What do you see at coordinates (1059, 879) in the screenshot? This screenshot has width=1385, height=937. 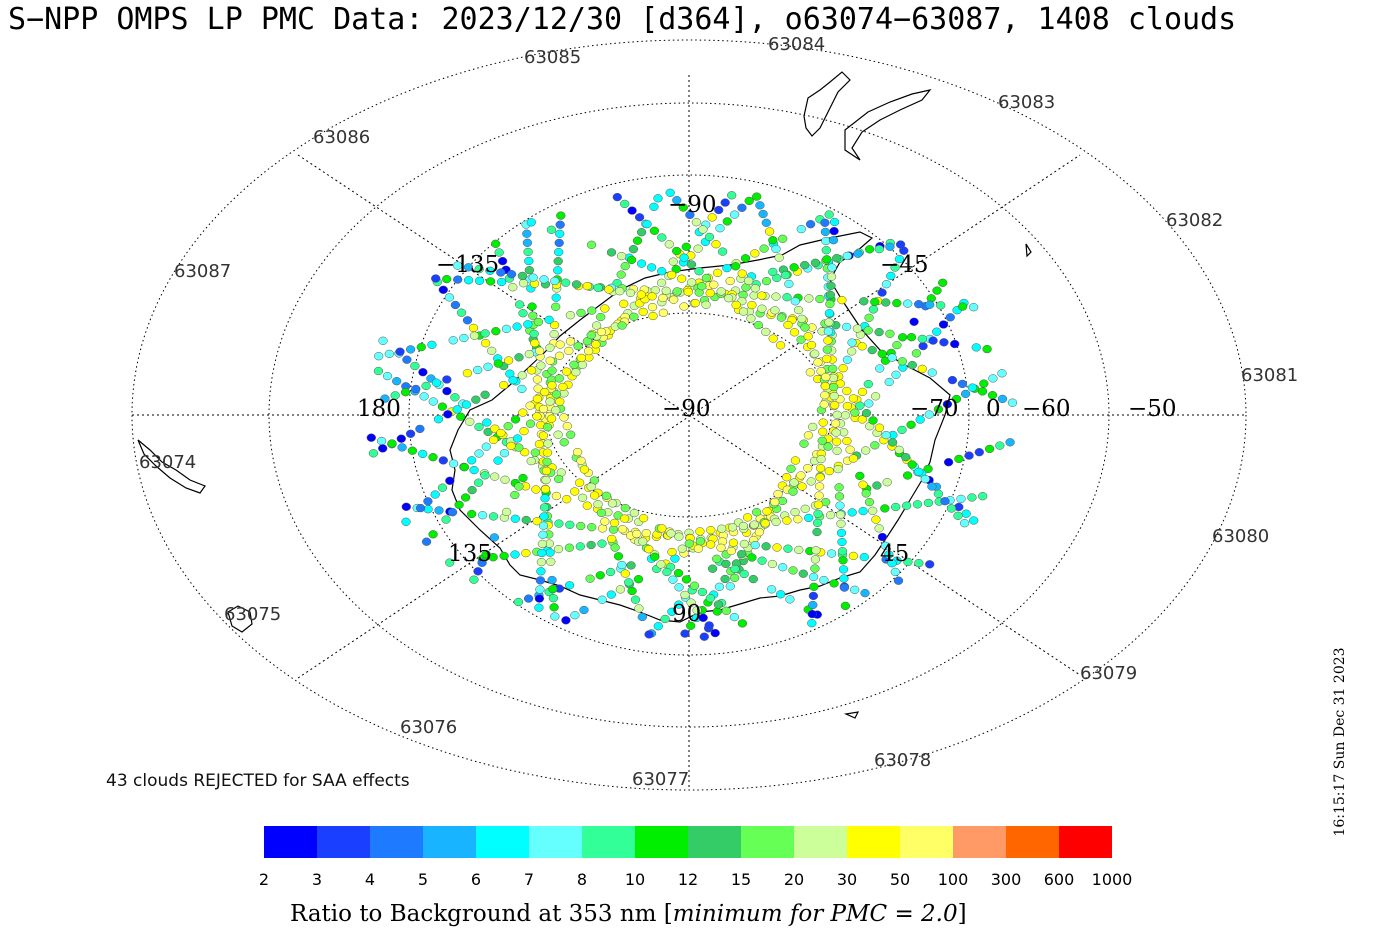 I see `colorbar-tick: 600` at bounding box center [1059, 879].